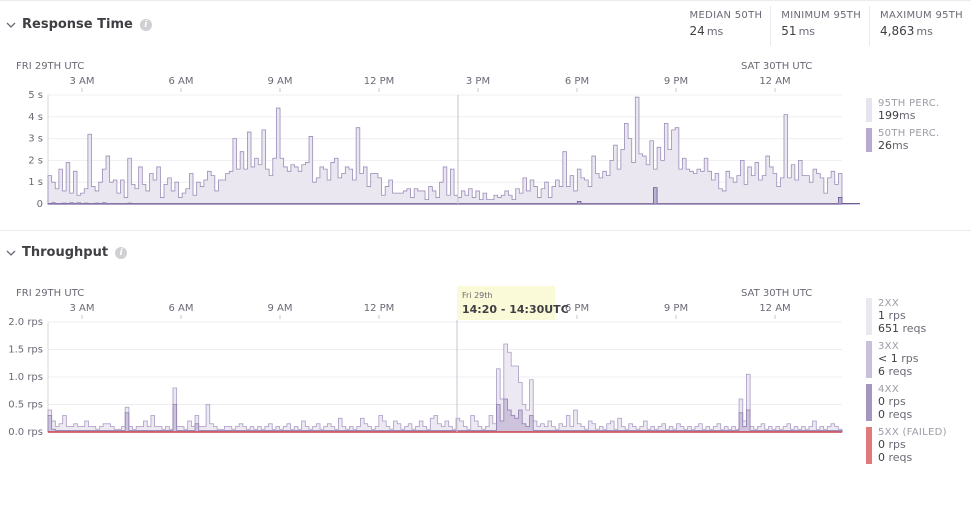 Image resolution: width=971 pixels, height=505 pixels. I want to click on y-tick-label: 1 s, so click(35, 182).